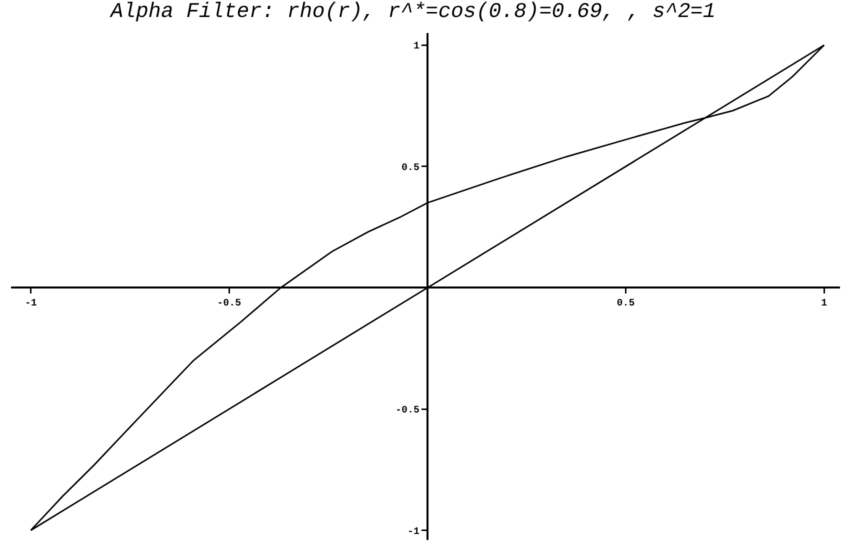 This screenshot has width=845, height=545. What do you see at coordinates (407, 411) in the screenshot?
I see `y-tick-label: -0.5` at bounding box center [407, 411].